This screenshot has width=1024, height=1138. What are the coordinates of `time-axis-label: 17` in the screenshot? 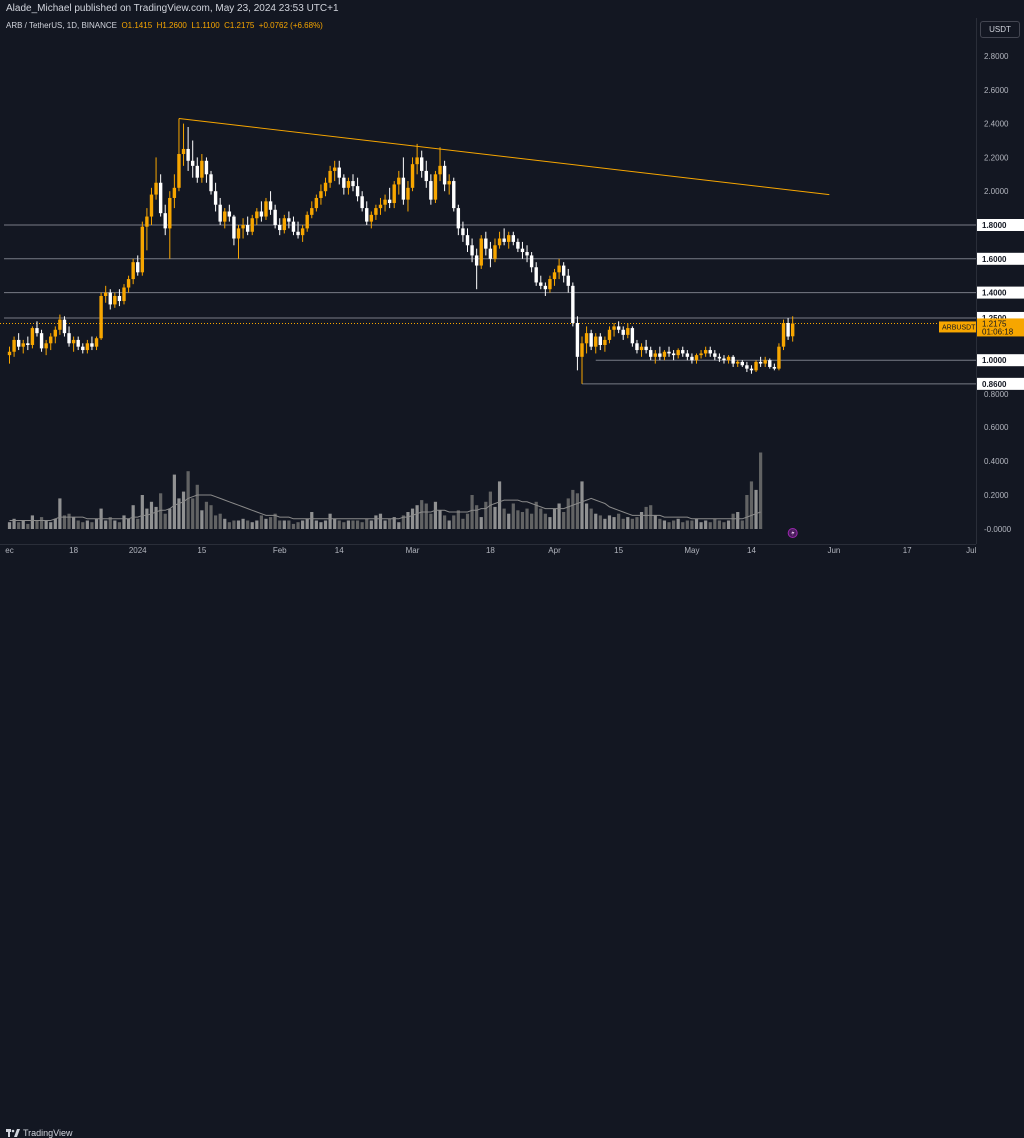 It's located at (907, 550).